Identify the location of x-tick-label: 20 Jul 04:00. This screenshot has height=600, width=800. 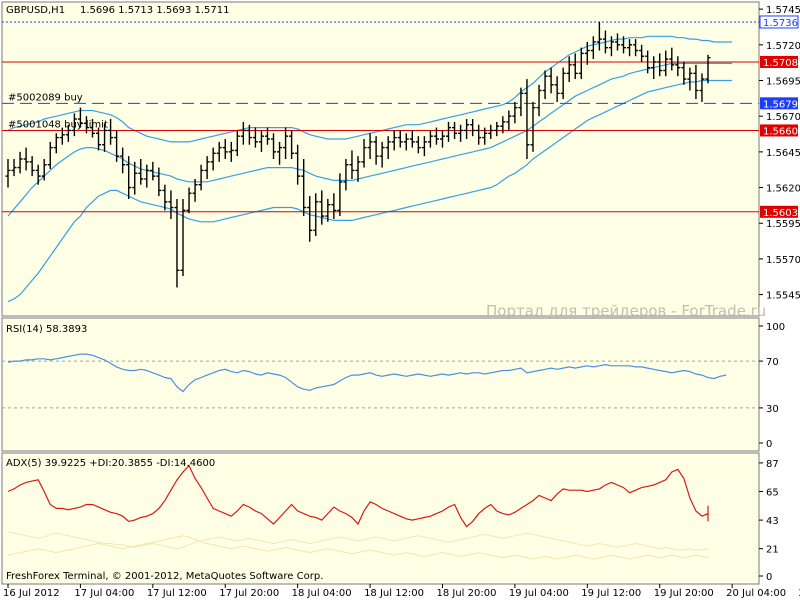
(756, 593).